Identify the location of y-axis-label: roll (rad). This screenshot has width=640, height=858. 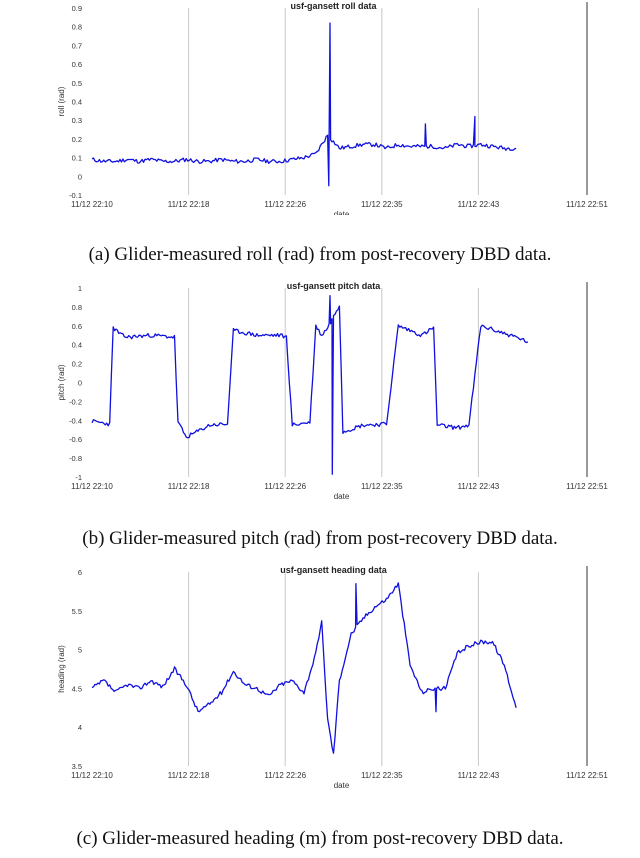
(61, 101).